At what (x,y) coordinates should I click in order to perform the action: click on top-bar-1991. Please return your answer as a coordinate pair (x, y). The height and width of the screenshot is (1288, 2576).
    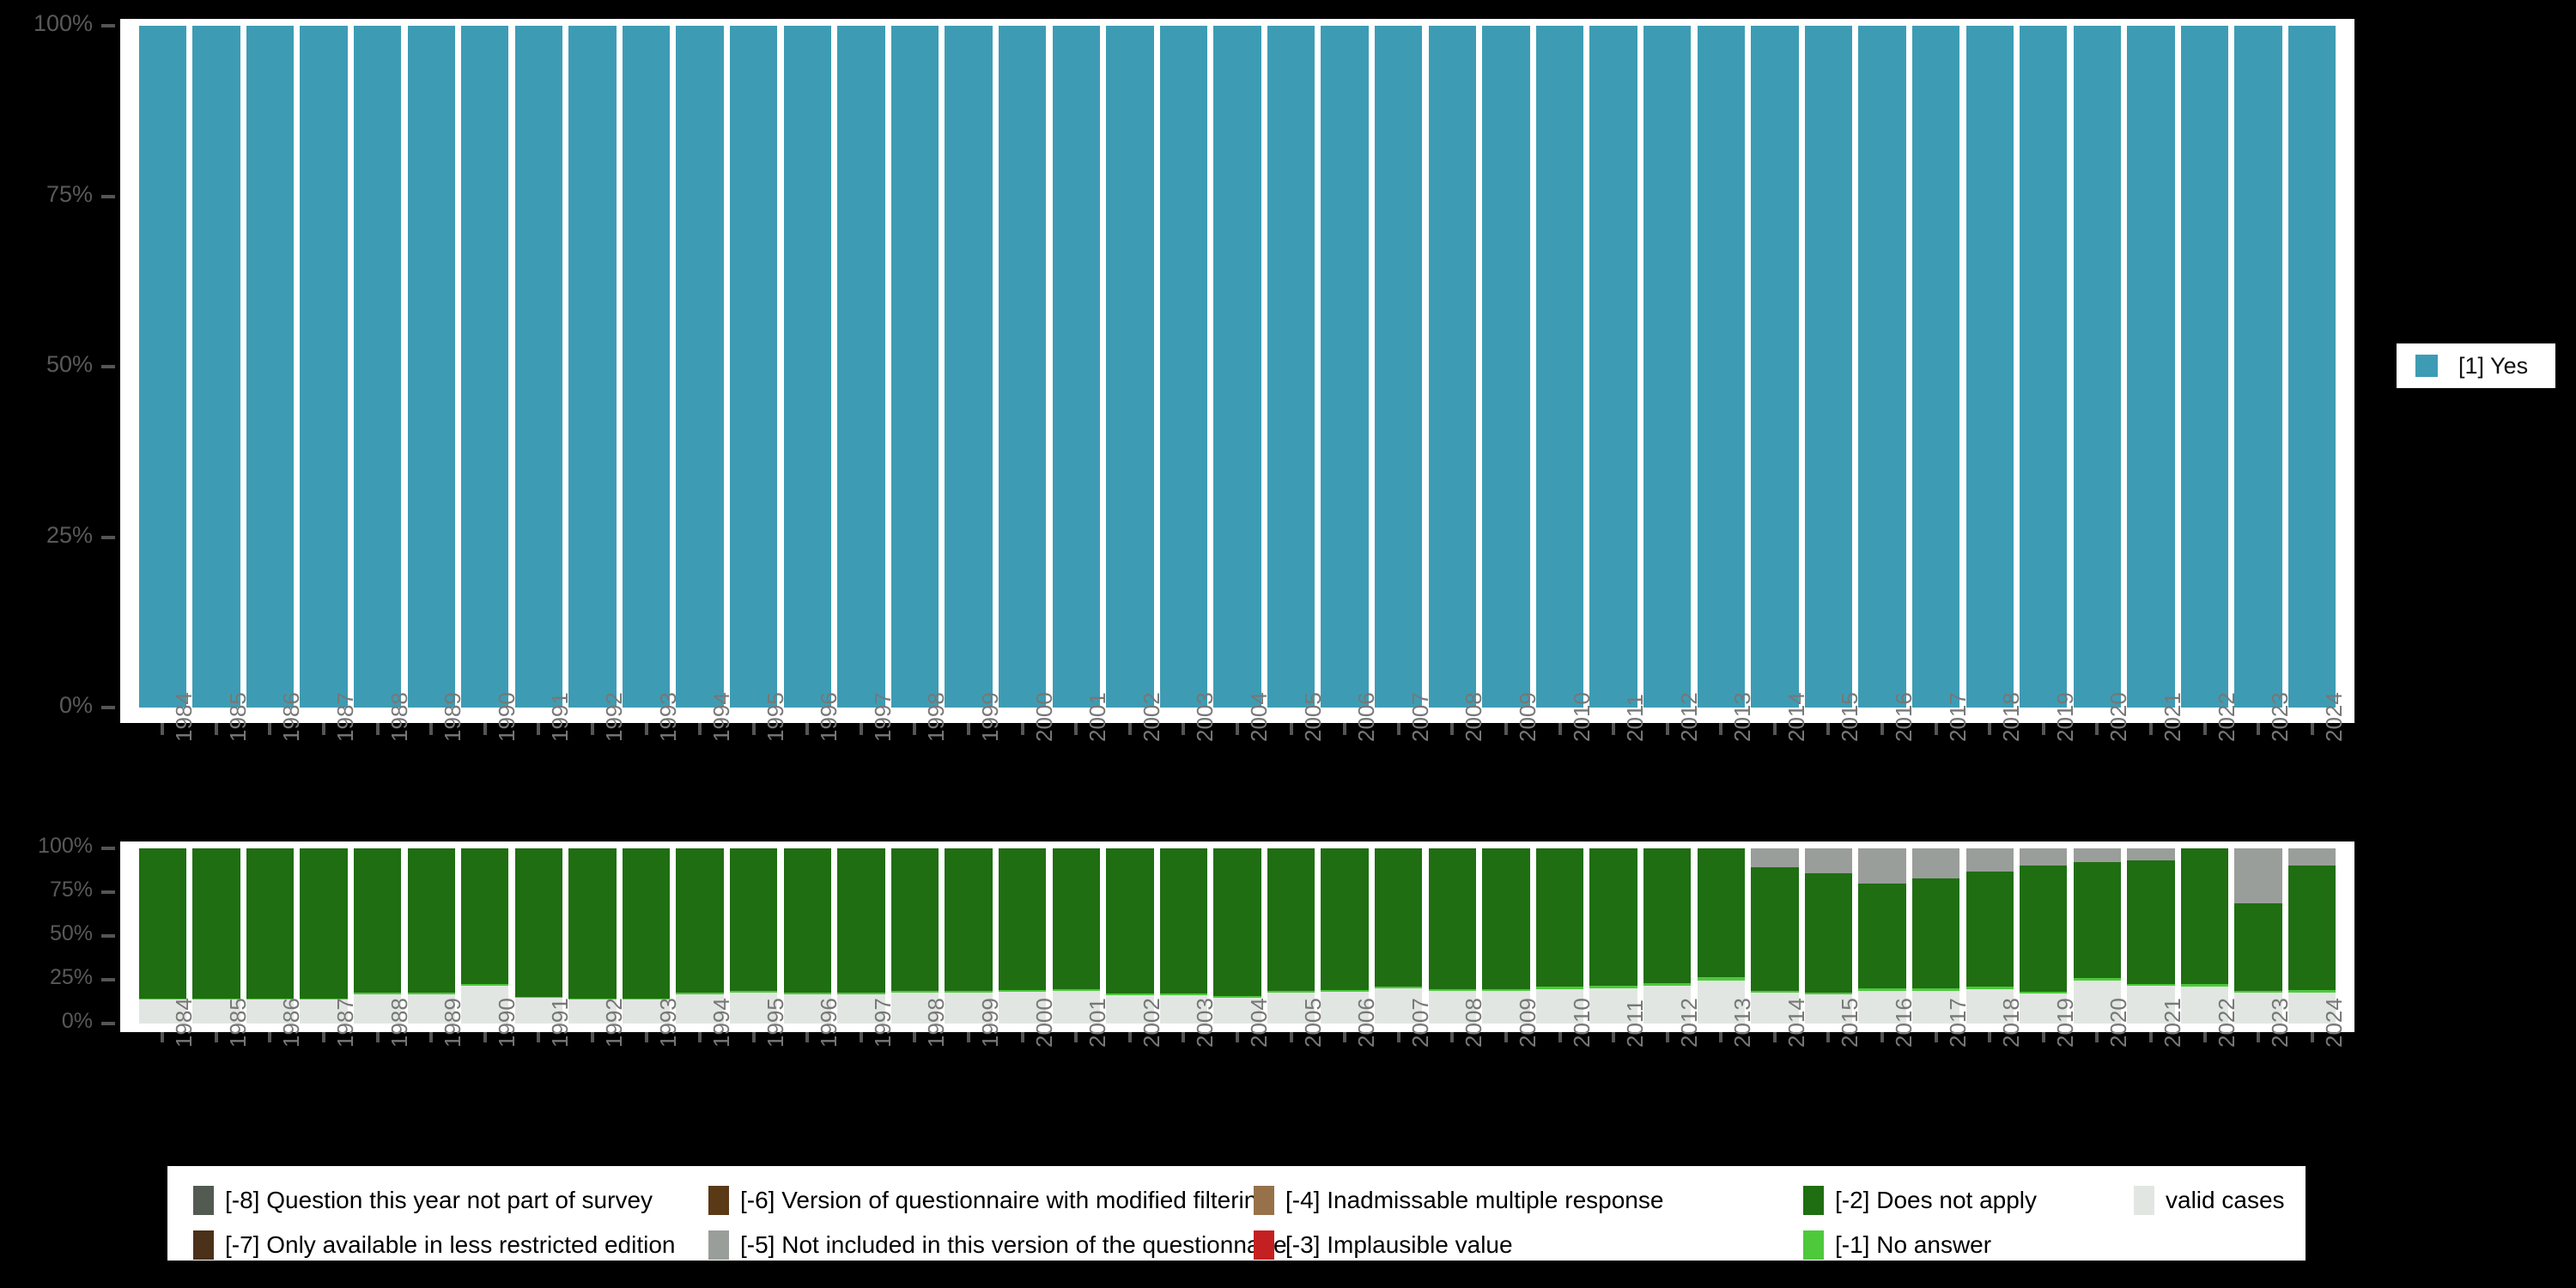
    Looking at the image, I should click on (538, 367).